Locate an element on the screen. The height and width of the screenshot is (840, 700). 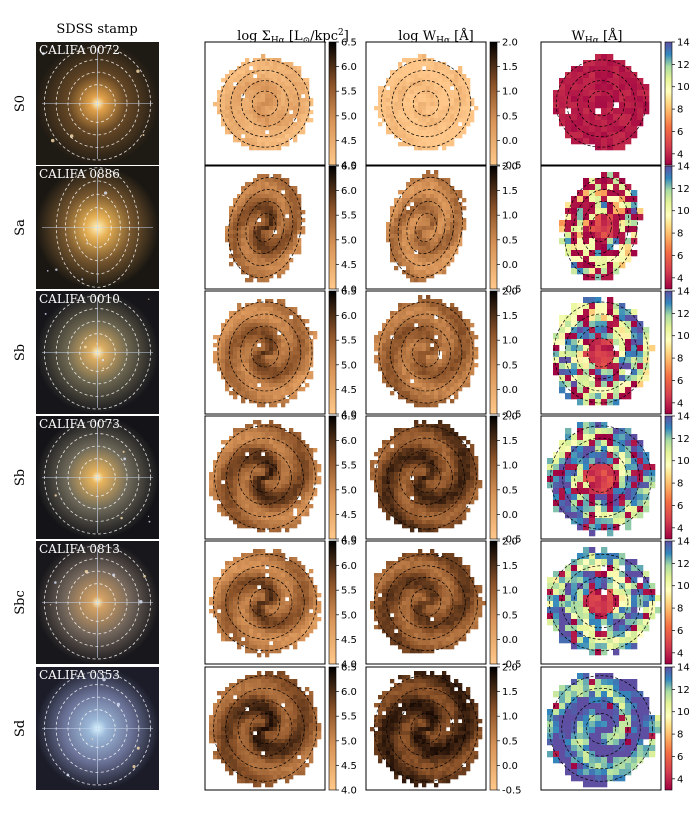
colorbar-tick-label: 4.0 is located at coordinates (349, 166).